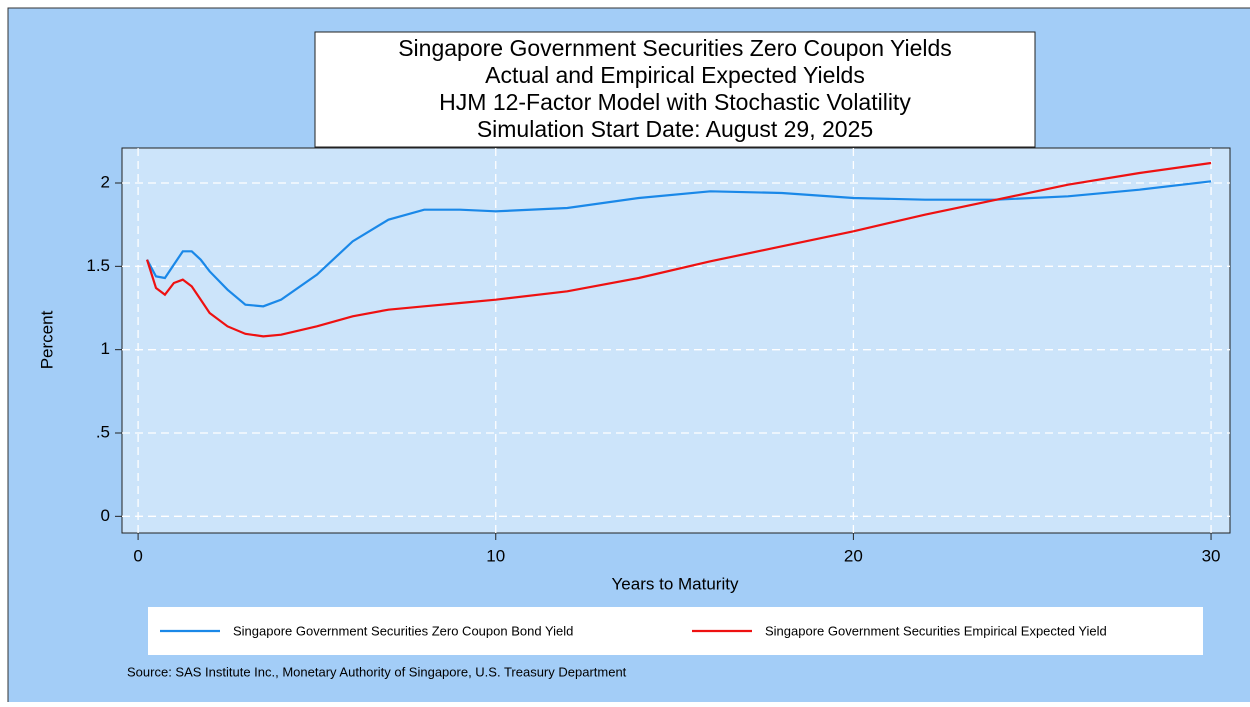 The image size is (1250, 707). Describe the element at coordinates (495, 555) in the screenshot. I see `x-tick-label: 10` at that location.